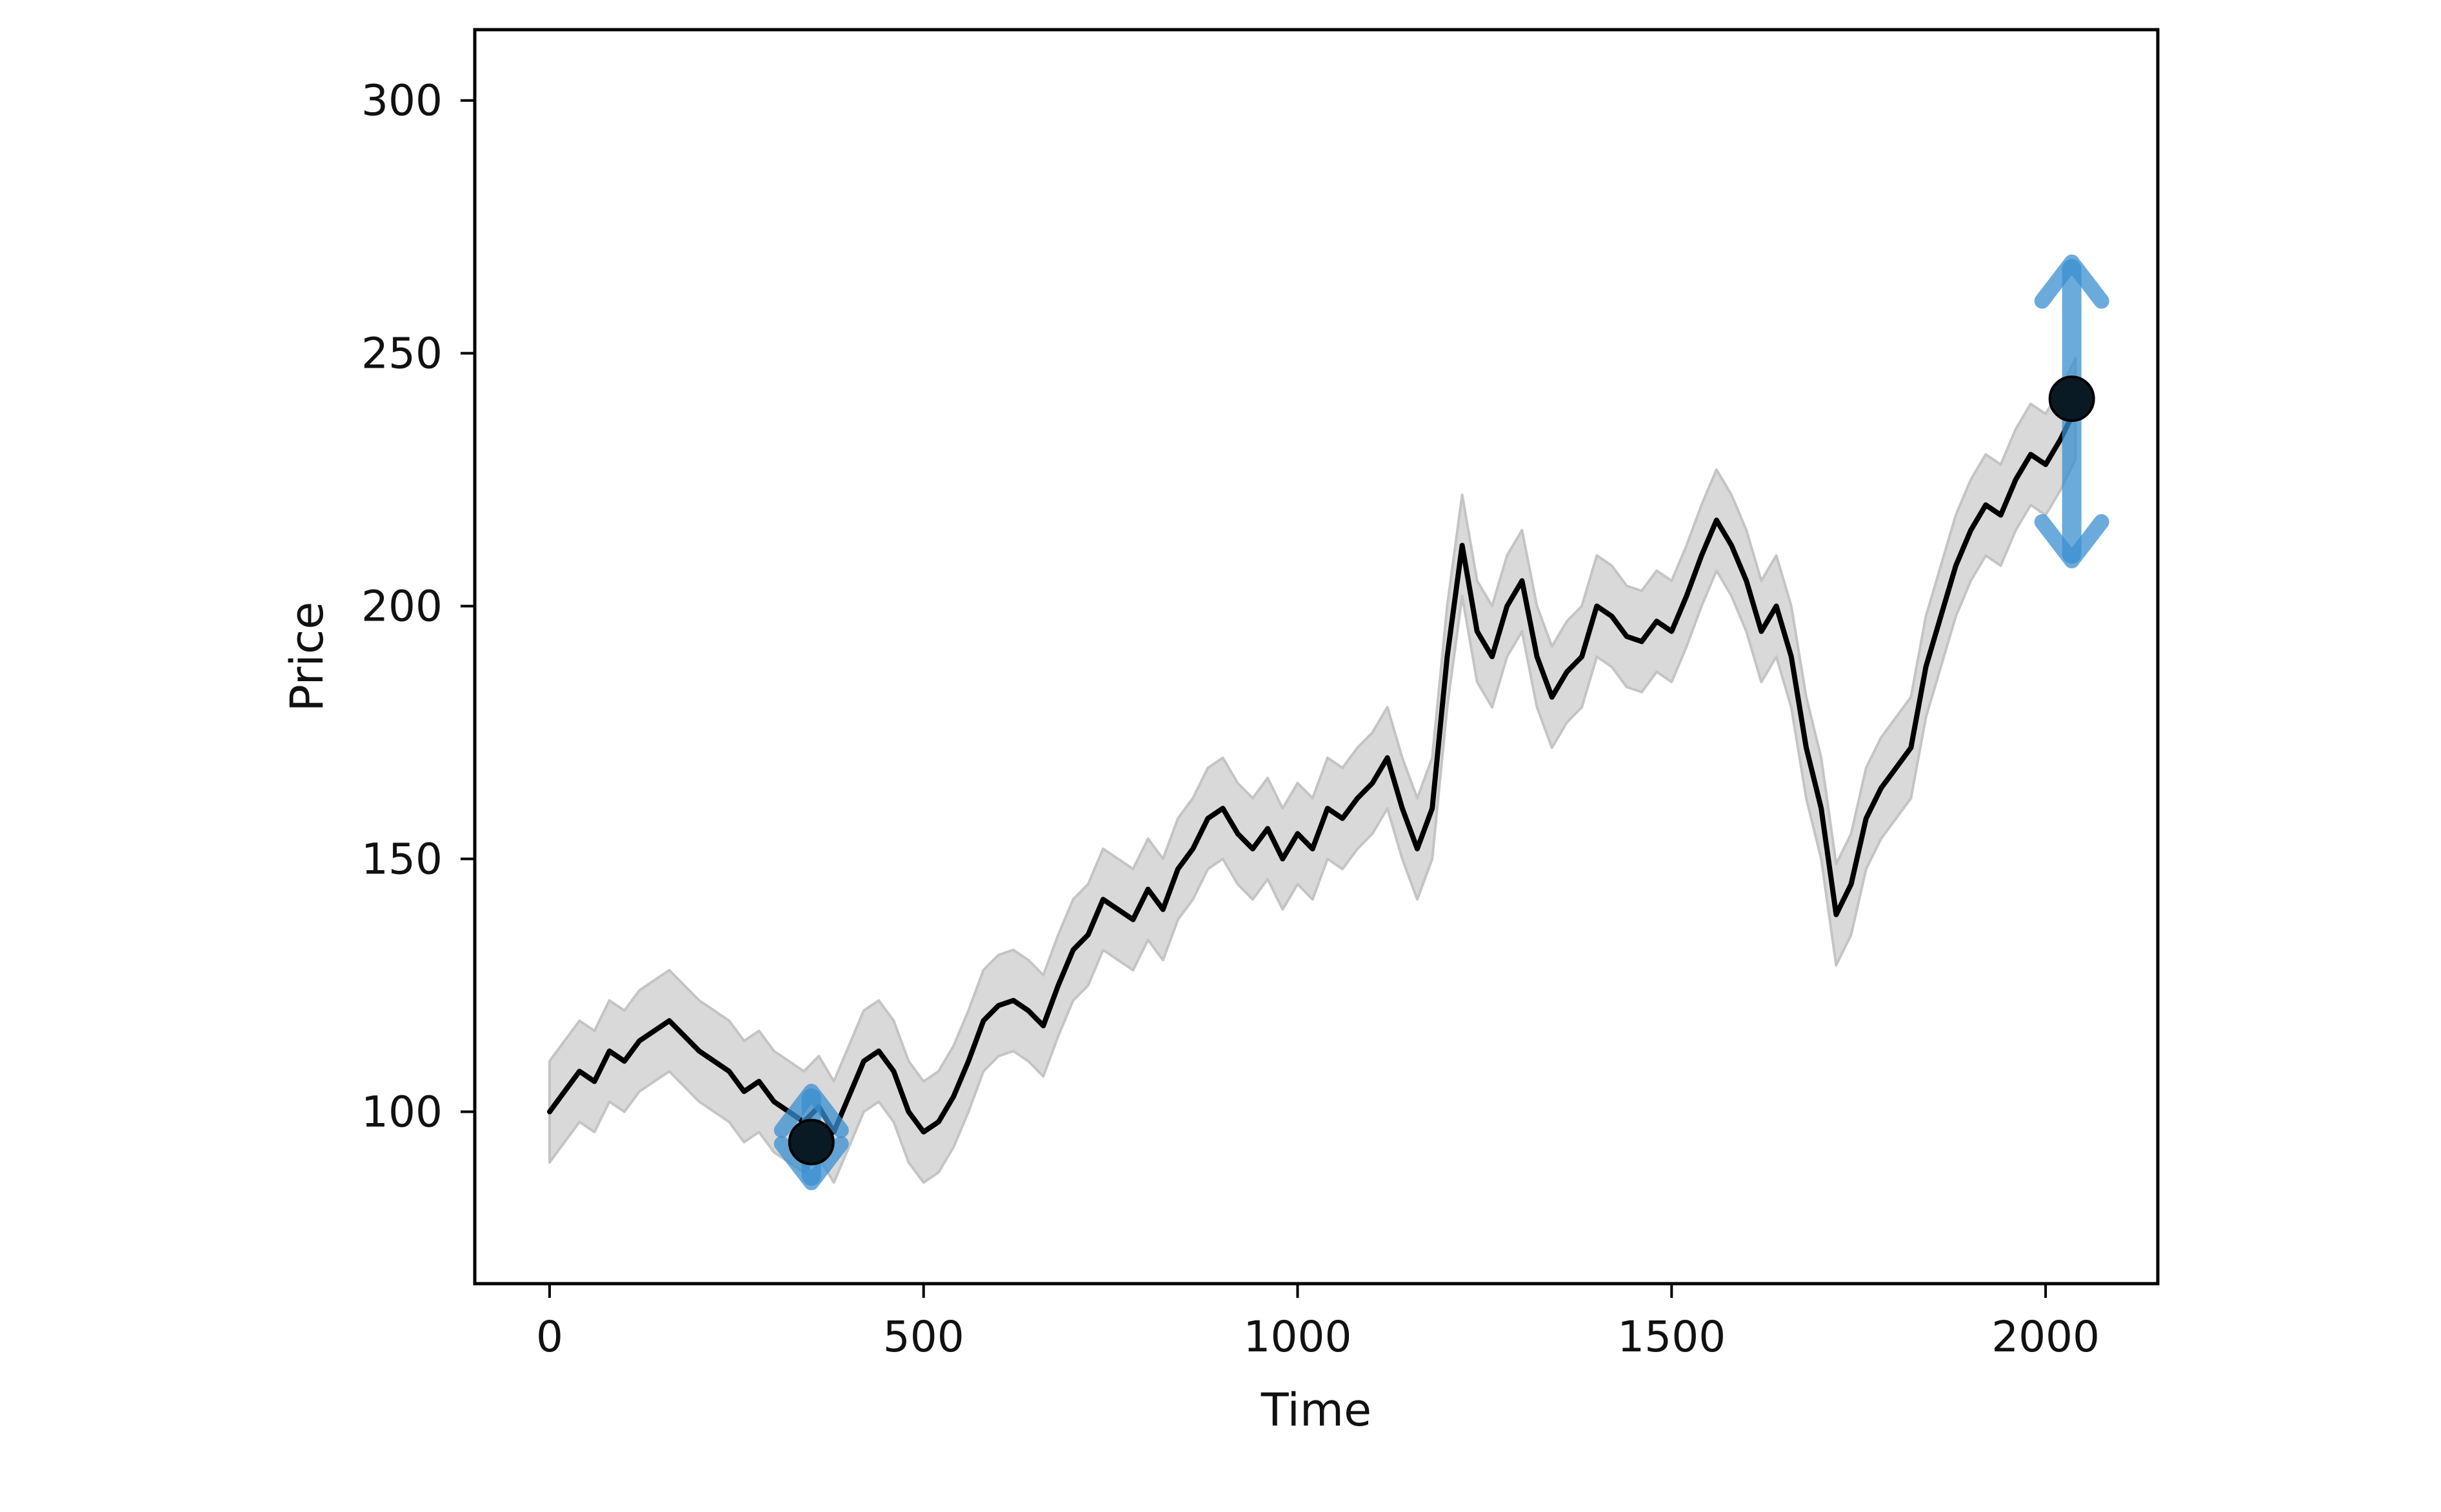  I want to click on y-tick-label: 150, so click(402, 860).